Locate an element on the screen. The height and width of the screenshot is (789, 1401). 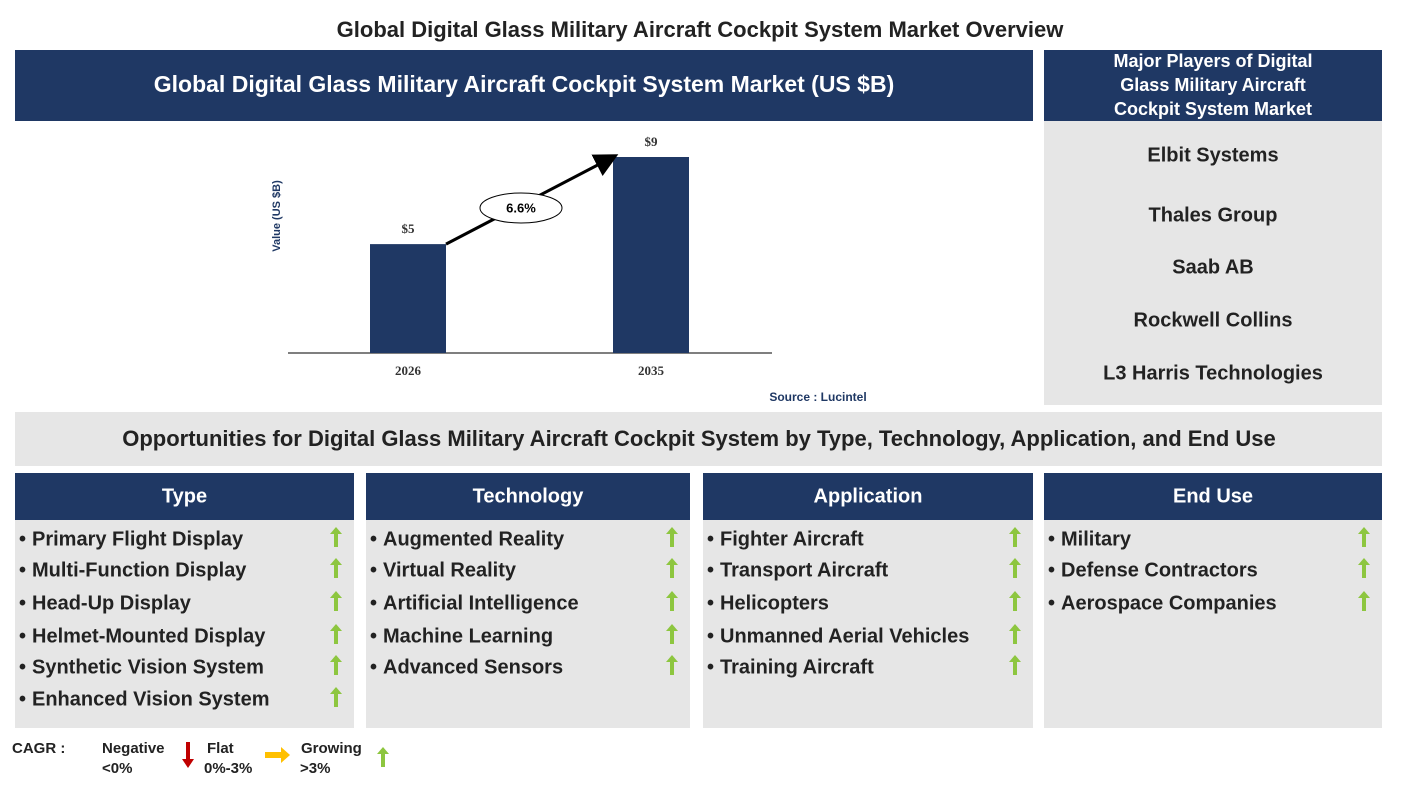
segment-item: Virtual Reality is located at coordinates (450, 570).